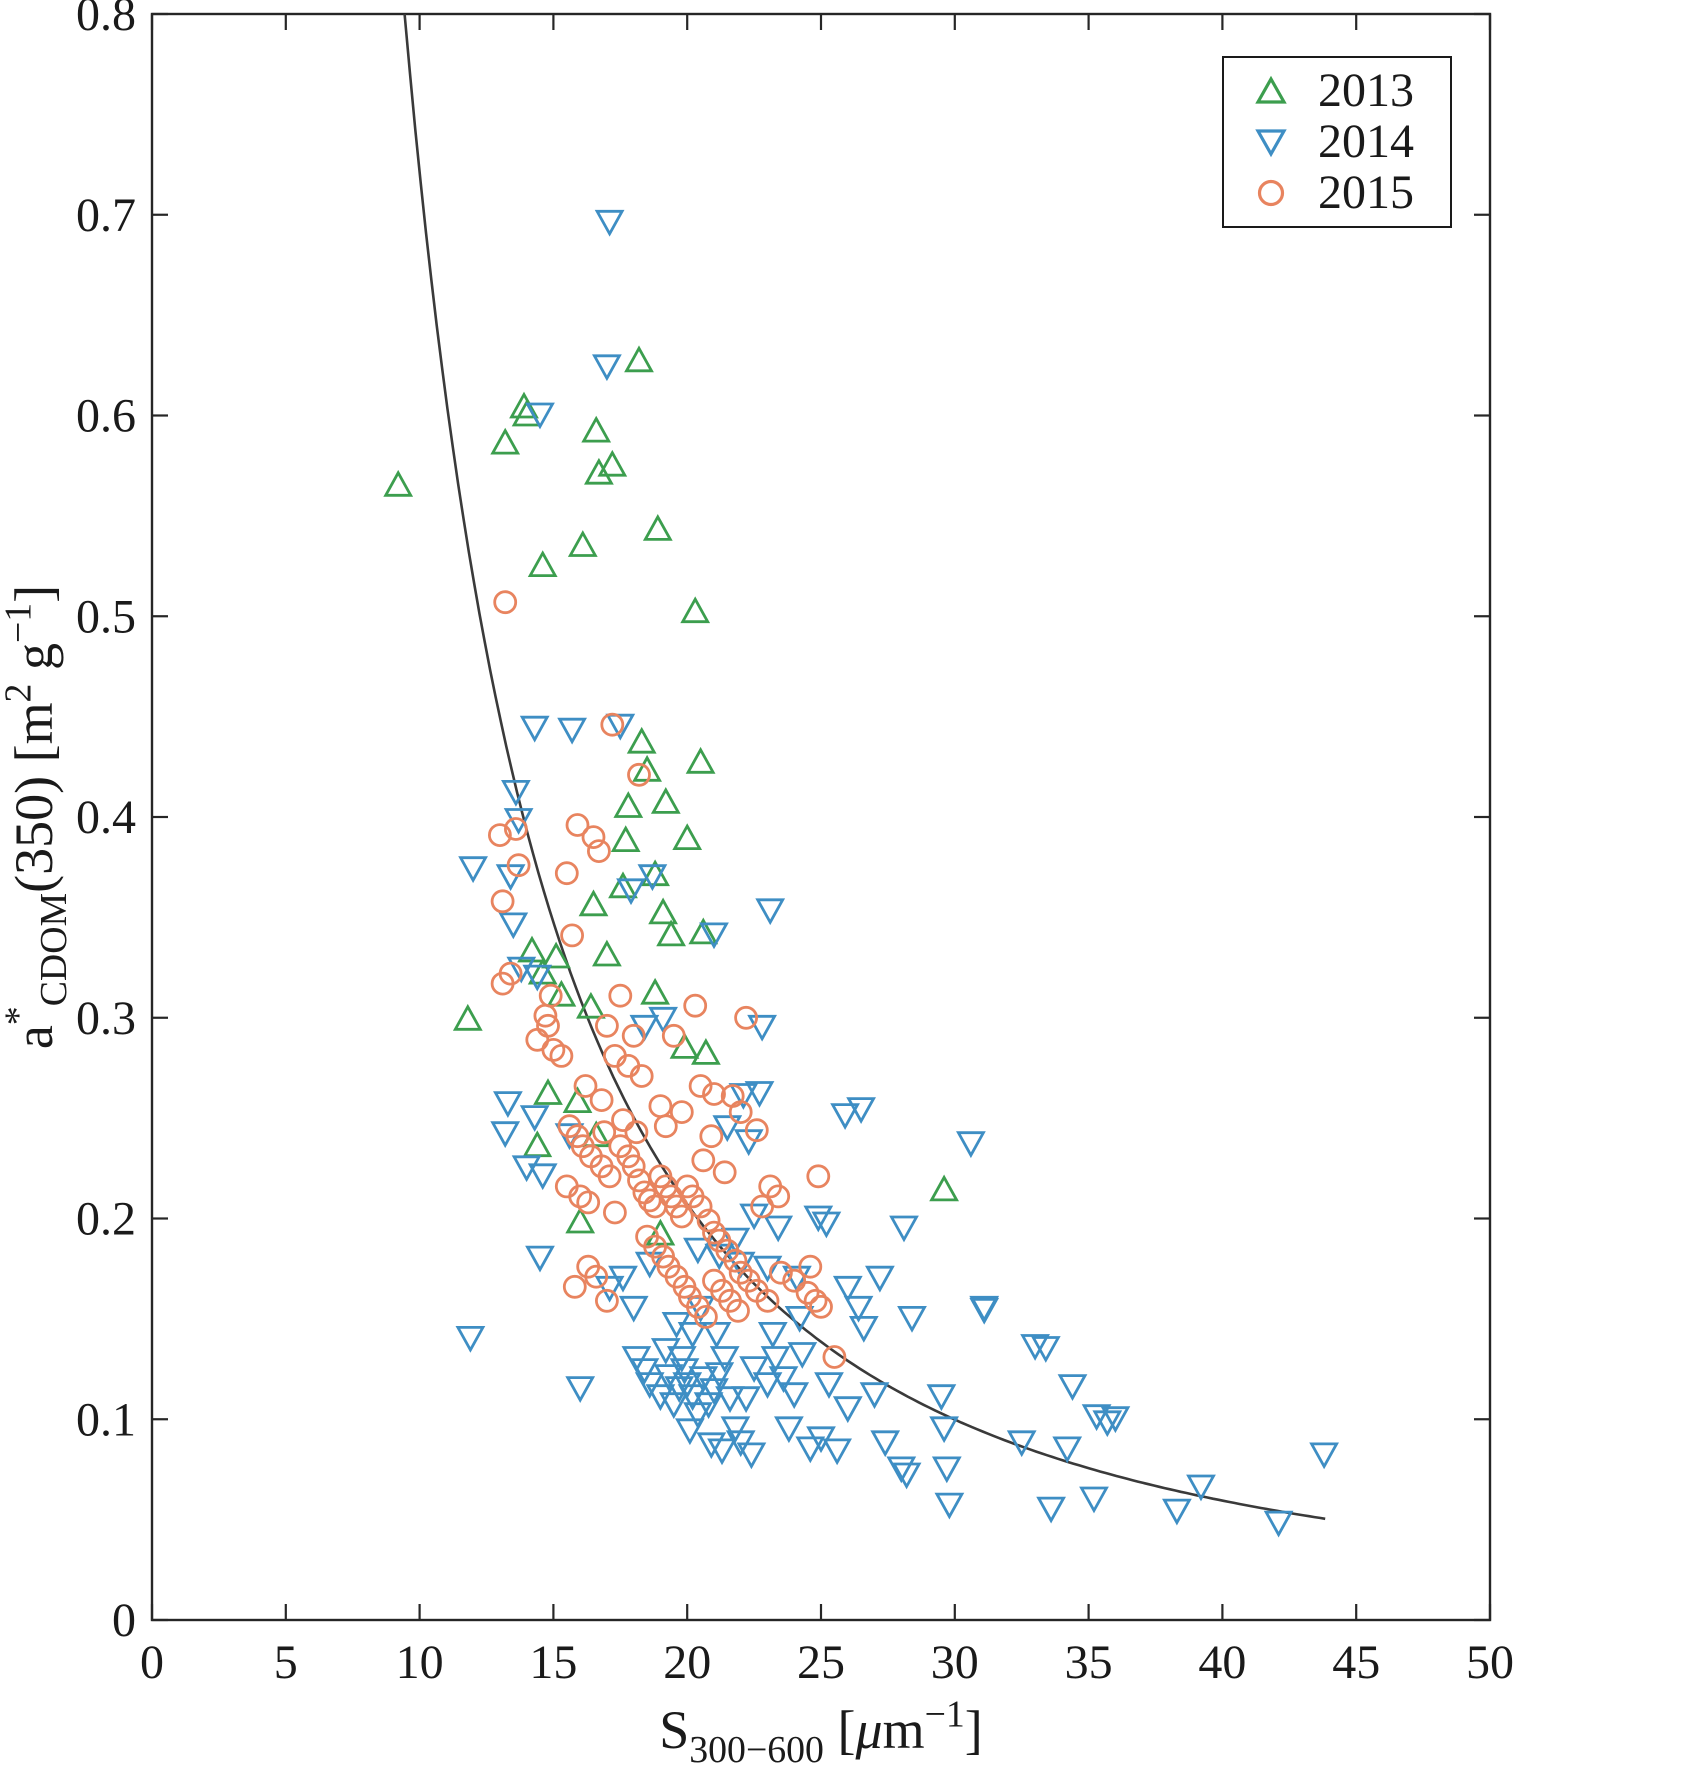 Image resolution: width=1707 pixels, height=1773 pixels. I want to click on circle-icon, so click(1271, 193).